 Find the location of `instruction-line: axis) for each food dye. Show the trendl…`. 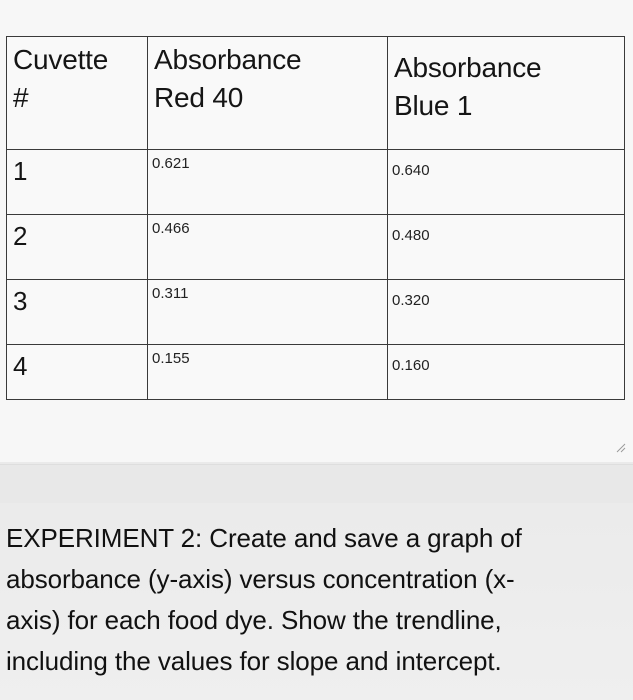

instruction-line: axis) for each food dye. Show the trendl… is located at coordinates (254, 620).